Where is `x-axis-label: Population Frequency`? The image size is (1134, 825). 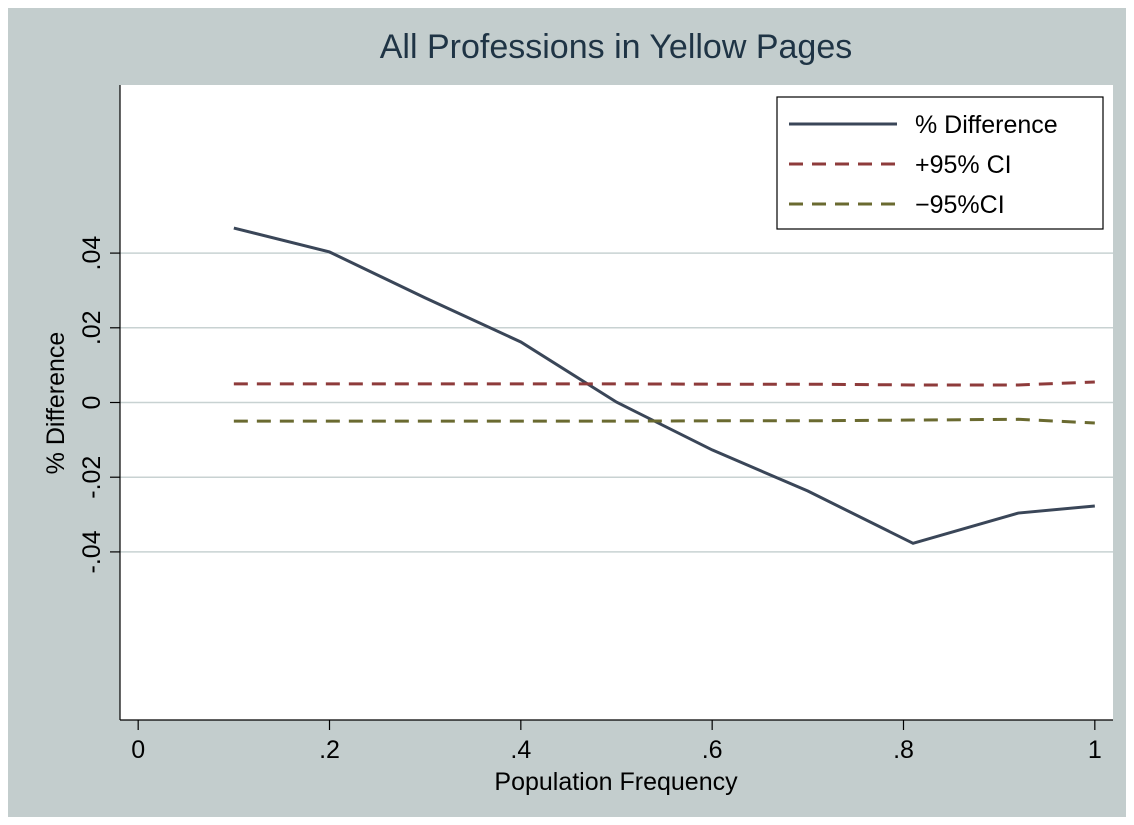
x-axis-label: Population Frequency is located at coordinates (616, 782).